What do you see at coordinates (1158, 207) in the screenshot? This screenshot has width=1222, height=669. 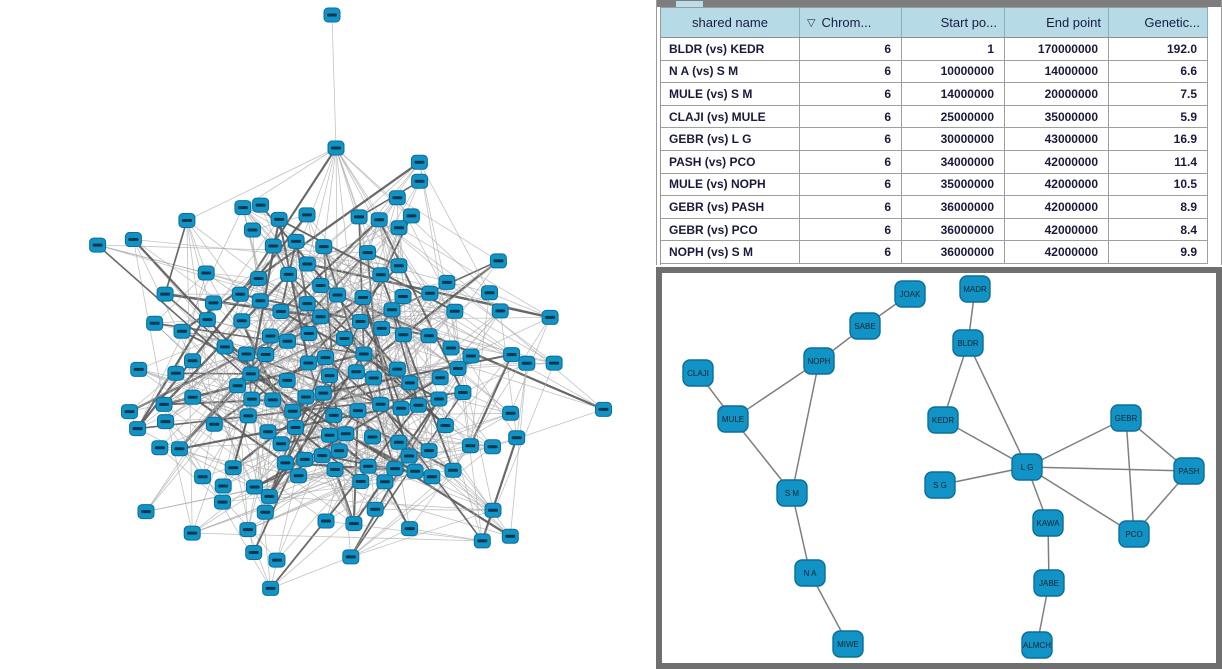 I see `cell-genetic: 8.9` at bounding box center [1158, 207].